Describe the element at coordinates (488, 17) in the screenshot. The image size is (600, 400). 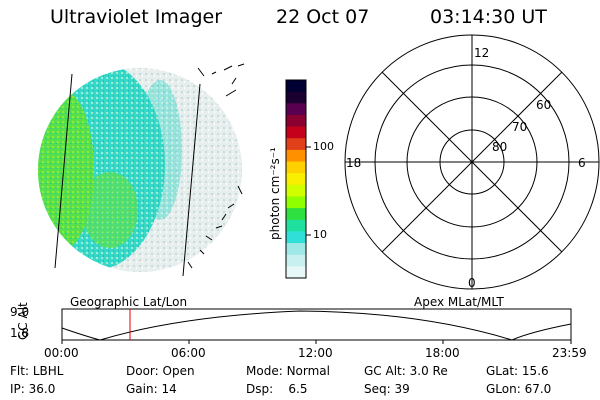
I see `observation-time: 03:14:30 UT` at that location.